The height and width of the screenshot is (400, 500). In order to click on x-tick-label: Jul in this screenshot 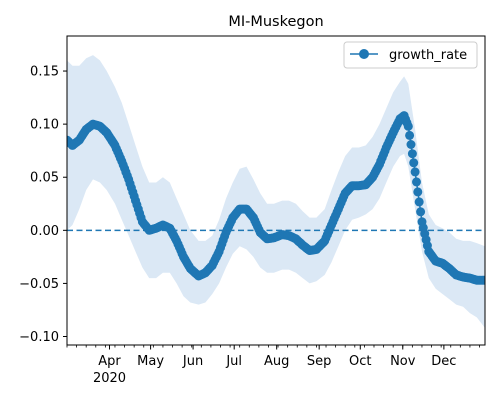, I will do `click(233, 361)`.